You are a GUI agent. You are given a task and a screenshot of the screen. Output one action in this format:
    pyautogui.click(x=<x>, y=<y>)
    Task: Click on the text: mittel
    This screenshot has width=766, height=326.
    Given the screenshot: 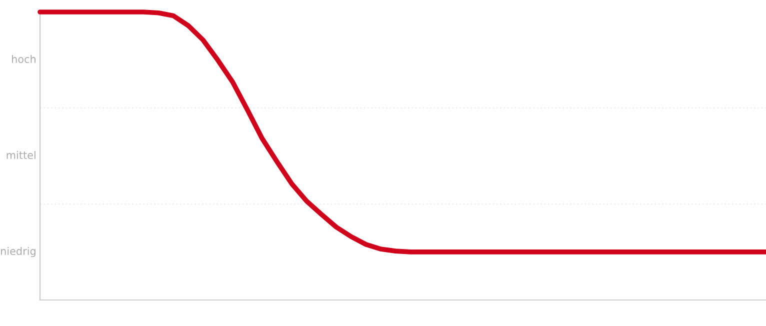 What is the action you would take?
    pyautogui.click(x=21, y=155)
    